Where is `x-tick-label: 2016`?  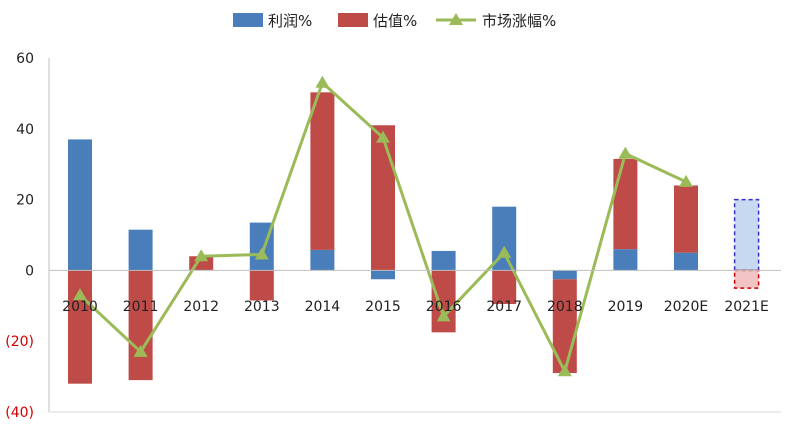
x-tick-label: 2016 is located at coordinates (444, 307).